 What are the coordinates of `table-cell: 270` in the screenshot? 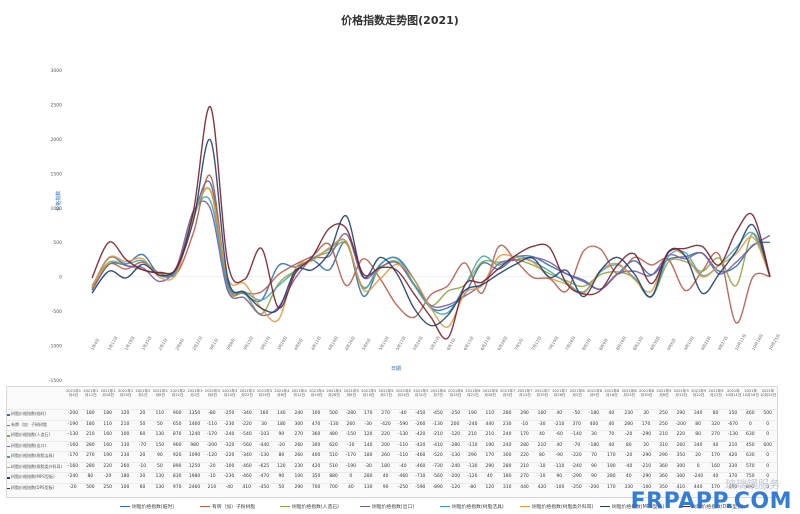 It's located at (385, 413).